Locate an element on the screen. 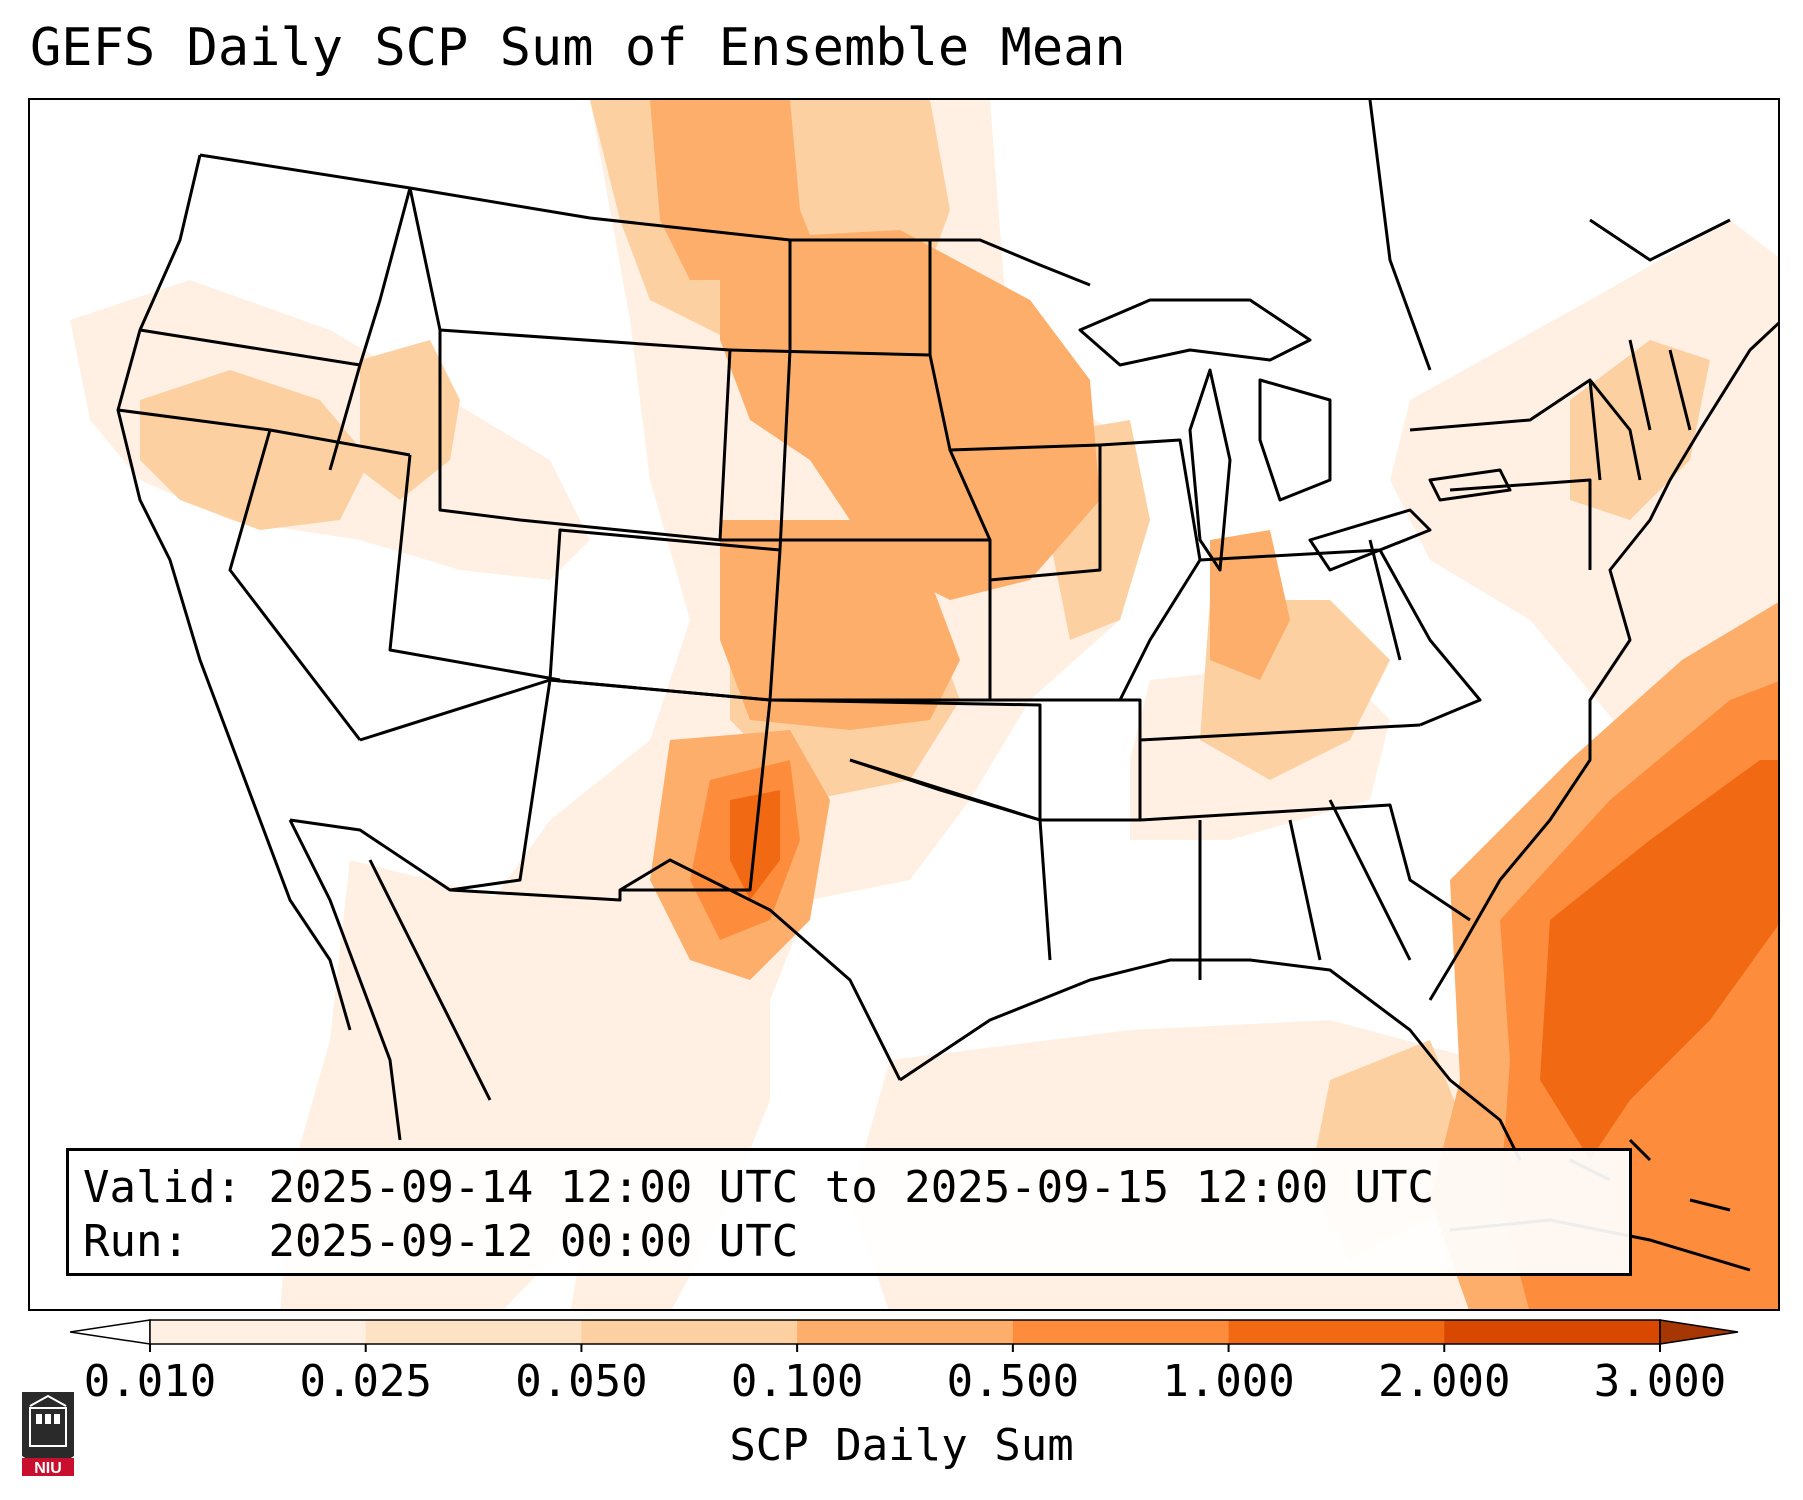  state-line-new-england is located at coordinates (1640, 410).